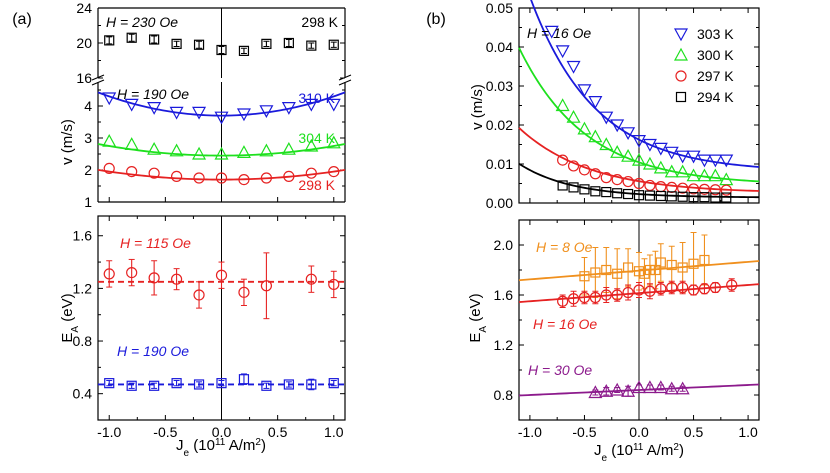  I want to click on y-tick-label: 1, so click(88, 202).